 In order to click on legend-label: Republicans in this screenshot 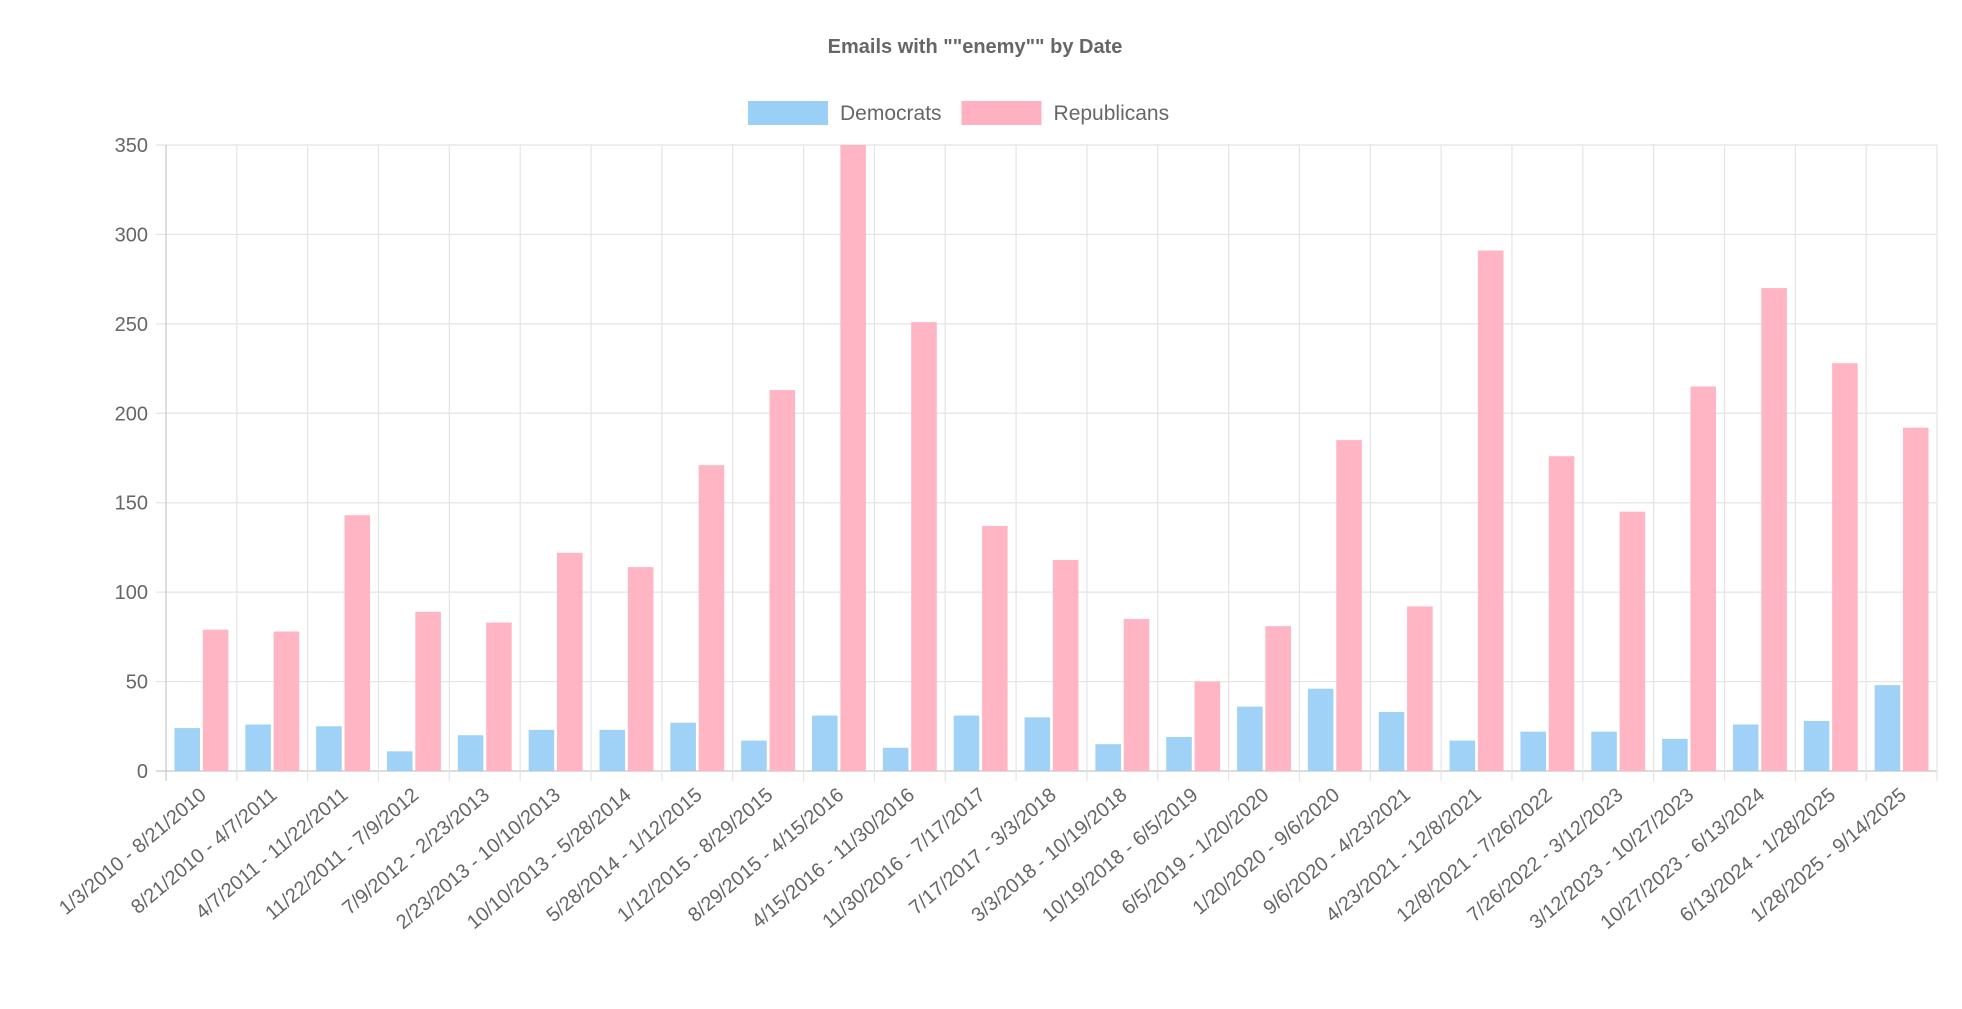, I will do `click(1112, 113)`.